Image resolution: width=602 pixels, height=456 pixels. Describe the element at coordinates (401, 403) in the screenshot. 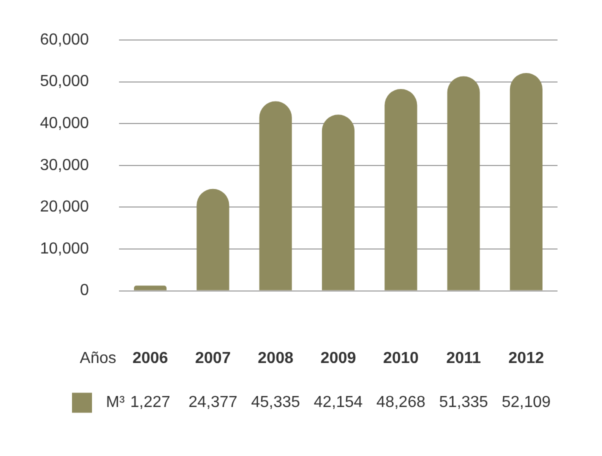

I see `data-label: 48,268` at that location.